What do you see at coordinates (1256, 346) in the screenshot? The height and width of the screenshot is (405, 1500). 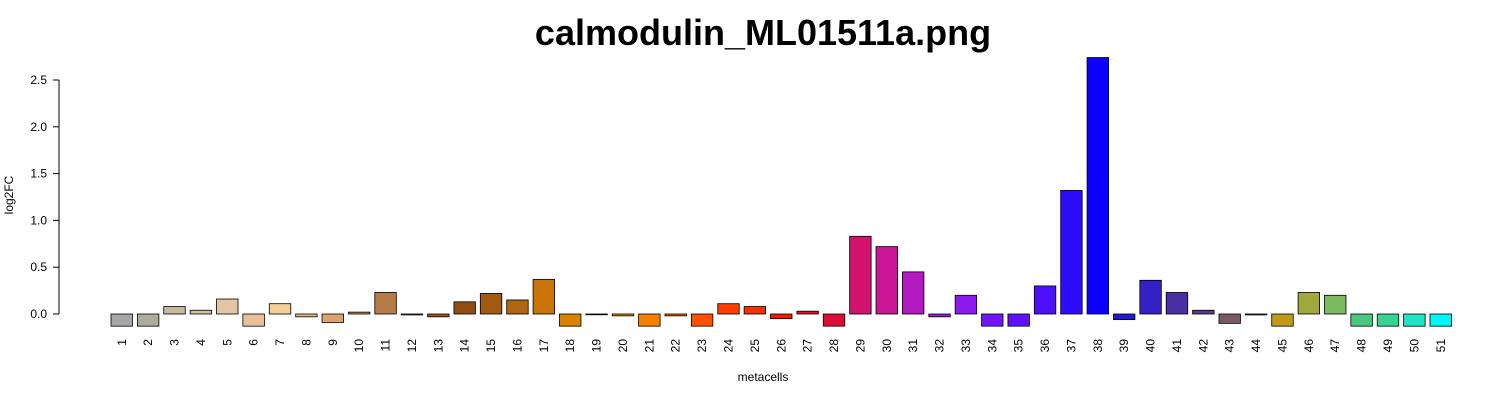 I see `x-tick-label: 44` at bounding box center [1256, 346].